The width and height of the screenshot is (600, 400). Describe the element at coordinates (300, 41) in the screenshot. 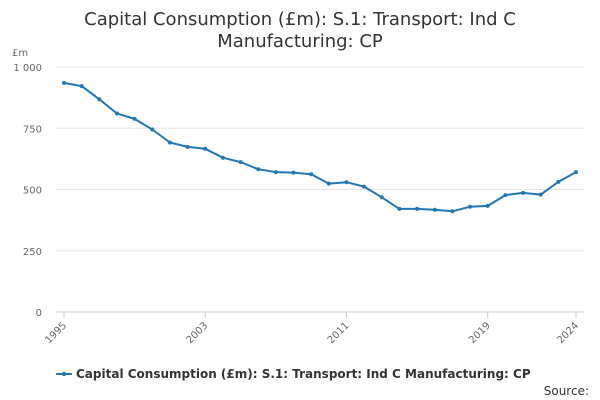

I see `chart-title-line-2: Manufacturing: CP` at that location.